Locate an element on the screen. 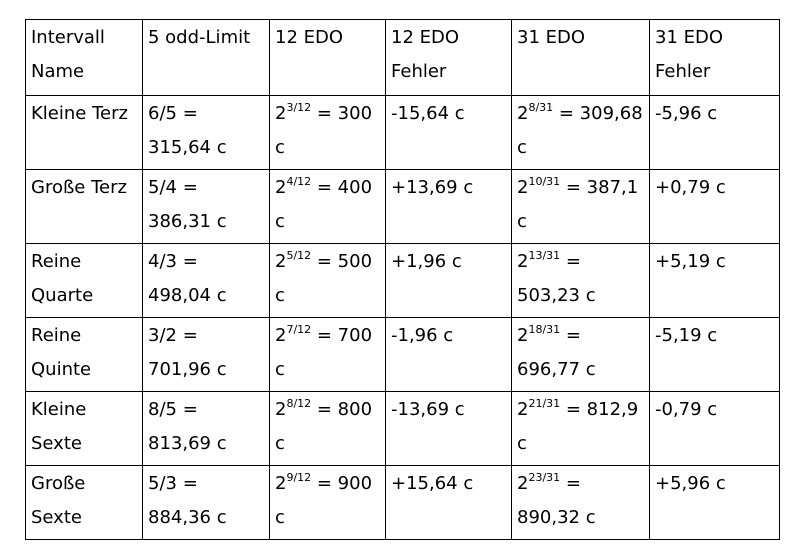 Image resolution: width=800 pixels, height=557 pixels. header-31-edo-error: 31 EDO Fehler is located at coordinates (714, 57).